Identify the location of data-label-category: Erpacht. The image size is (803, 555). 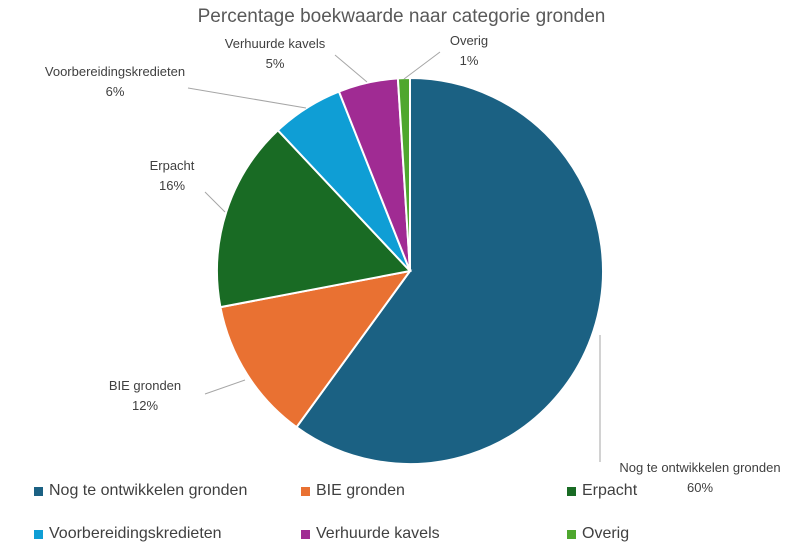
(172, 165).